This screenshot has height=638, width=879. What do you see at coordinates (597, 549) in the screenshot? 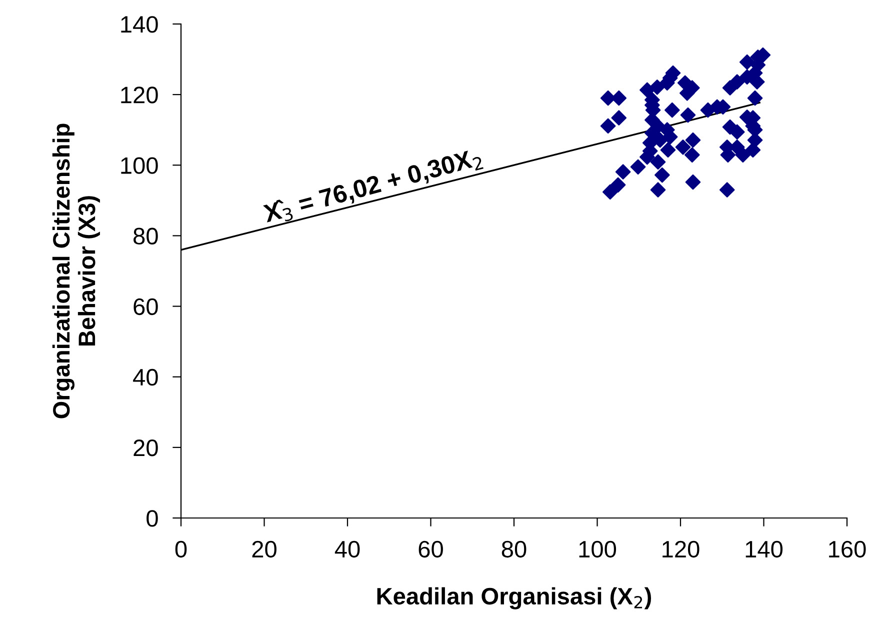
I see `x-tick-label: 100` at bounding box center [597, 549].